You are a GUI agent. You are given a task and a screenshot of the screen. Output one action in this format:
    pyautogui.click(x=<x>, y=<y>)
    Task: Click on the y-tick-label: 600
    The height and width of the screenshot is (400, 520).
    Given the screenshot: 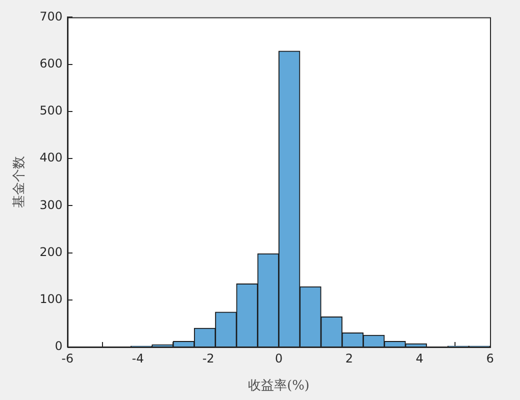 What is the action you would take?
    pyautogui.click(x=51, y=63)
    